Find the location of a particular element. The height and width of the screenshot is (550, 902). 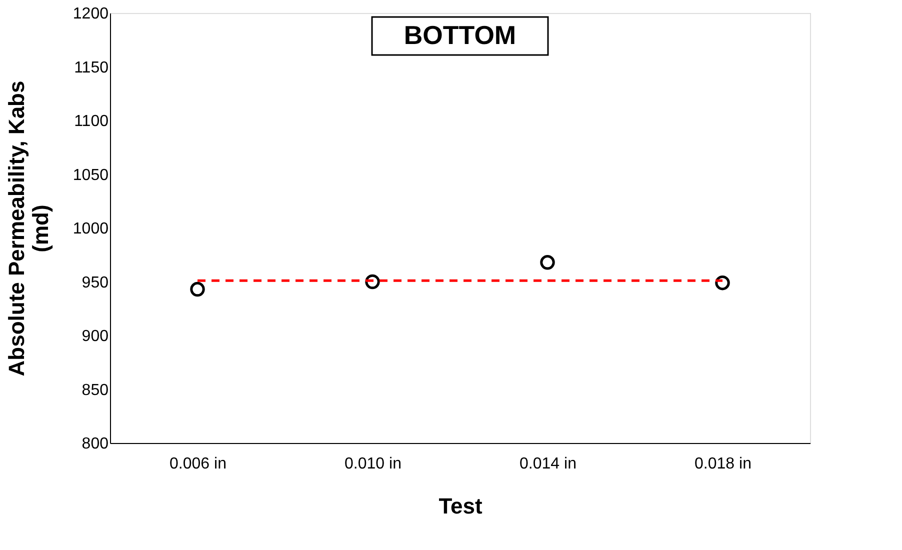

y-tick-label: 900 is located at coordinates (95, 336).